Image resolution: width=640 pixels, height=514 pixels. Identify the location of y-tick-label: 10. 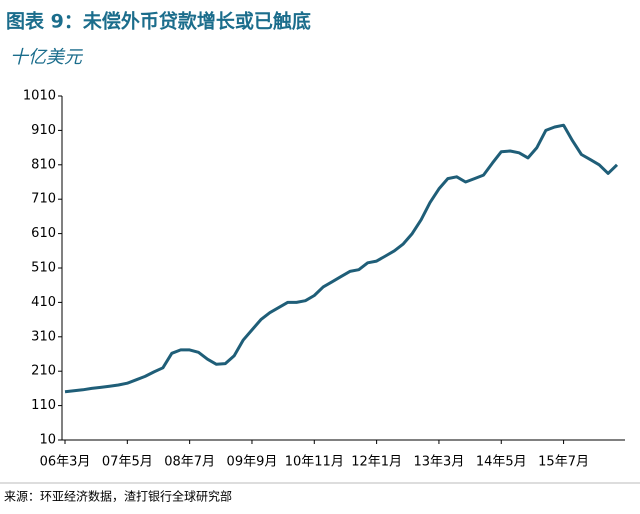
(47, 440).